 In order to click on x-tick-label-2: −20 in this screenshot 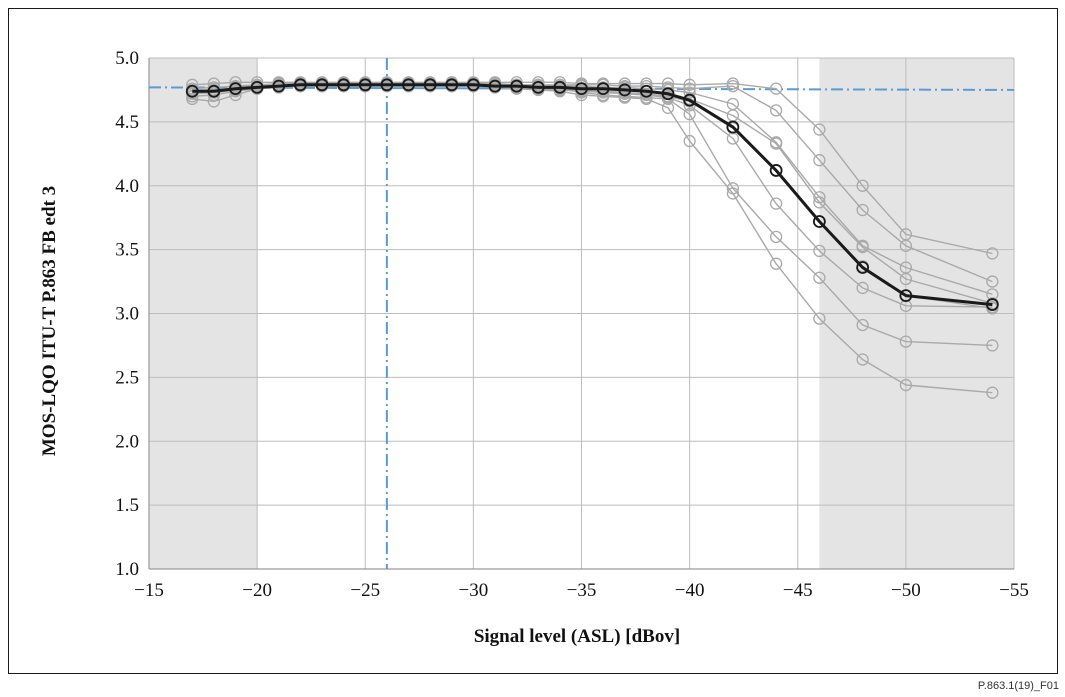, I will do `click(257, 590)`.